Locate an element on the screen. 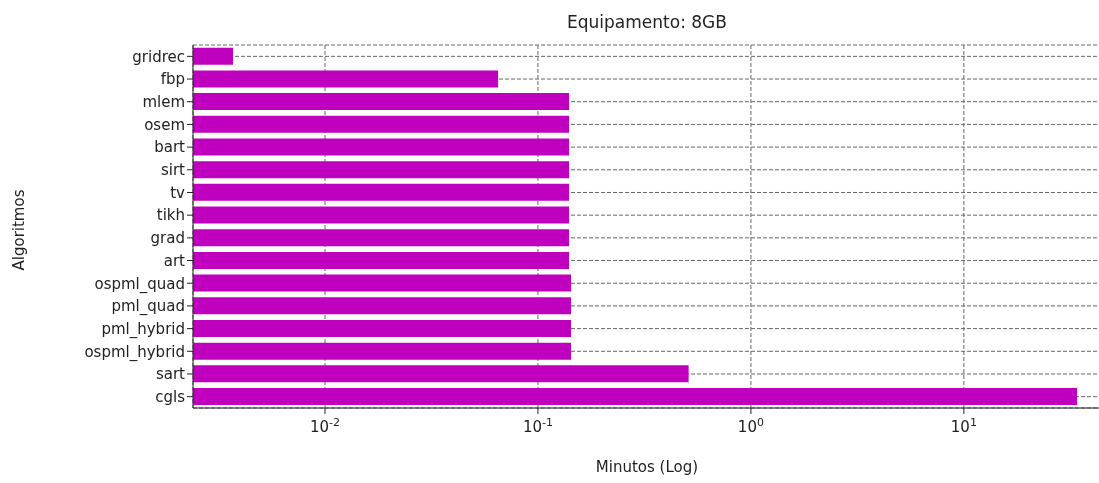  y-tick-label: gridrec is located at coordinates (158, 56).